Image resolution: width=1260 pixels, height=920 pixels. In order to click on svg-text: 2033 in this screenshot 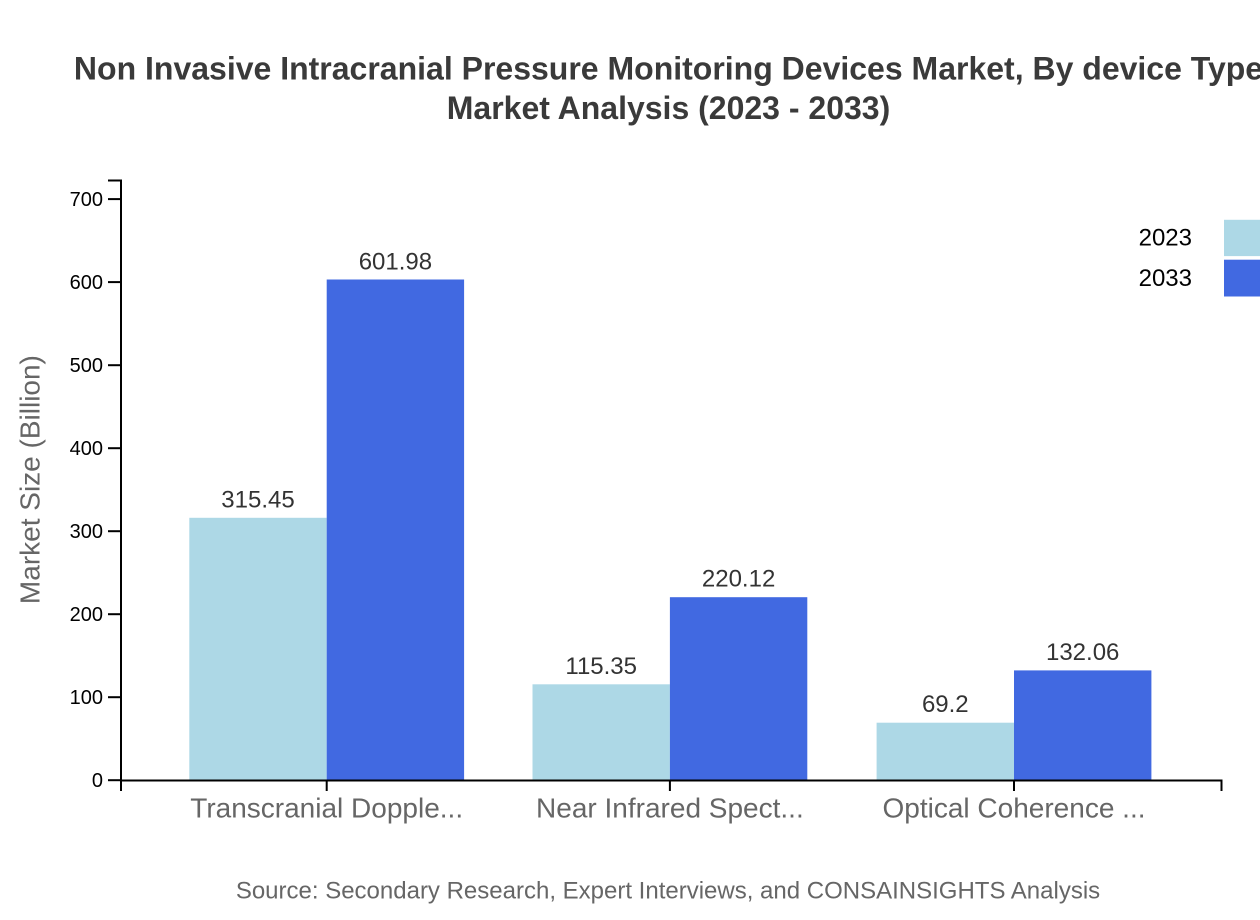, I will do `click(1165, 278)`.